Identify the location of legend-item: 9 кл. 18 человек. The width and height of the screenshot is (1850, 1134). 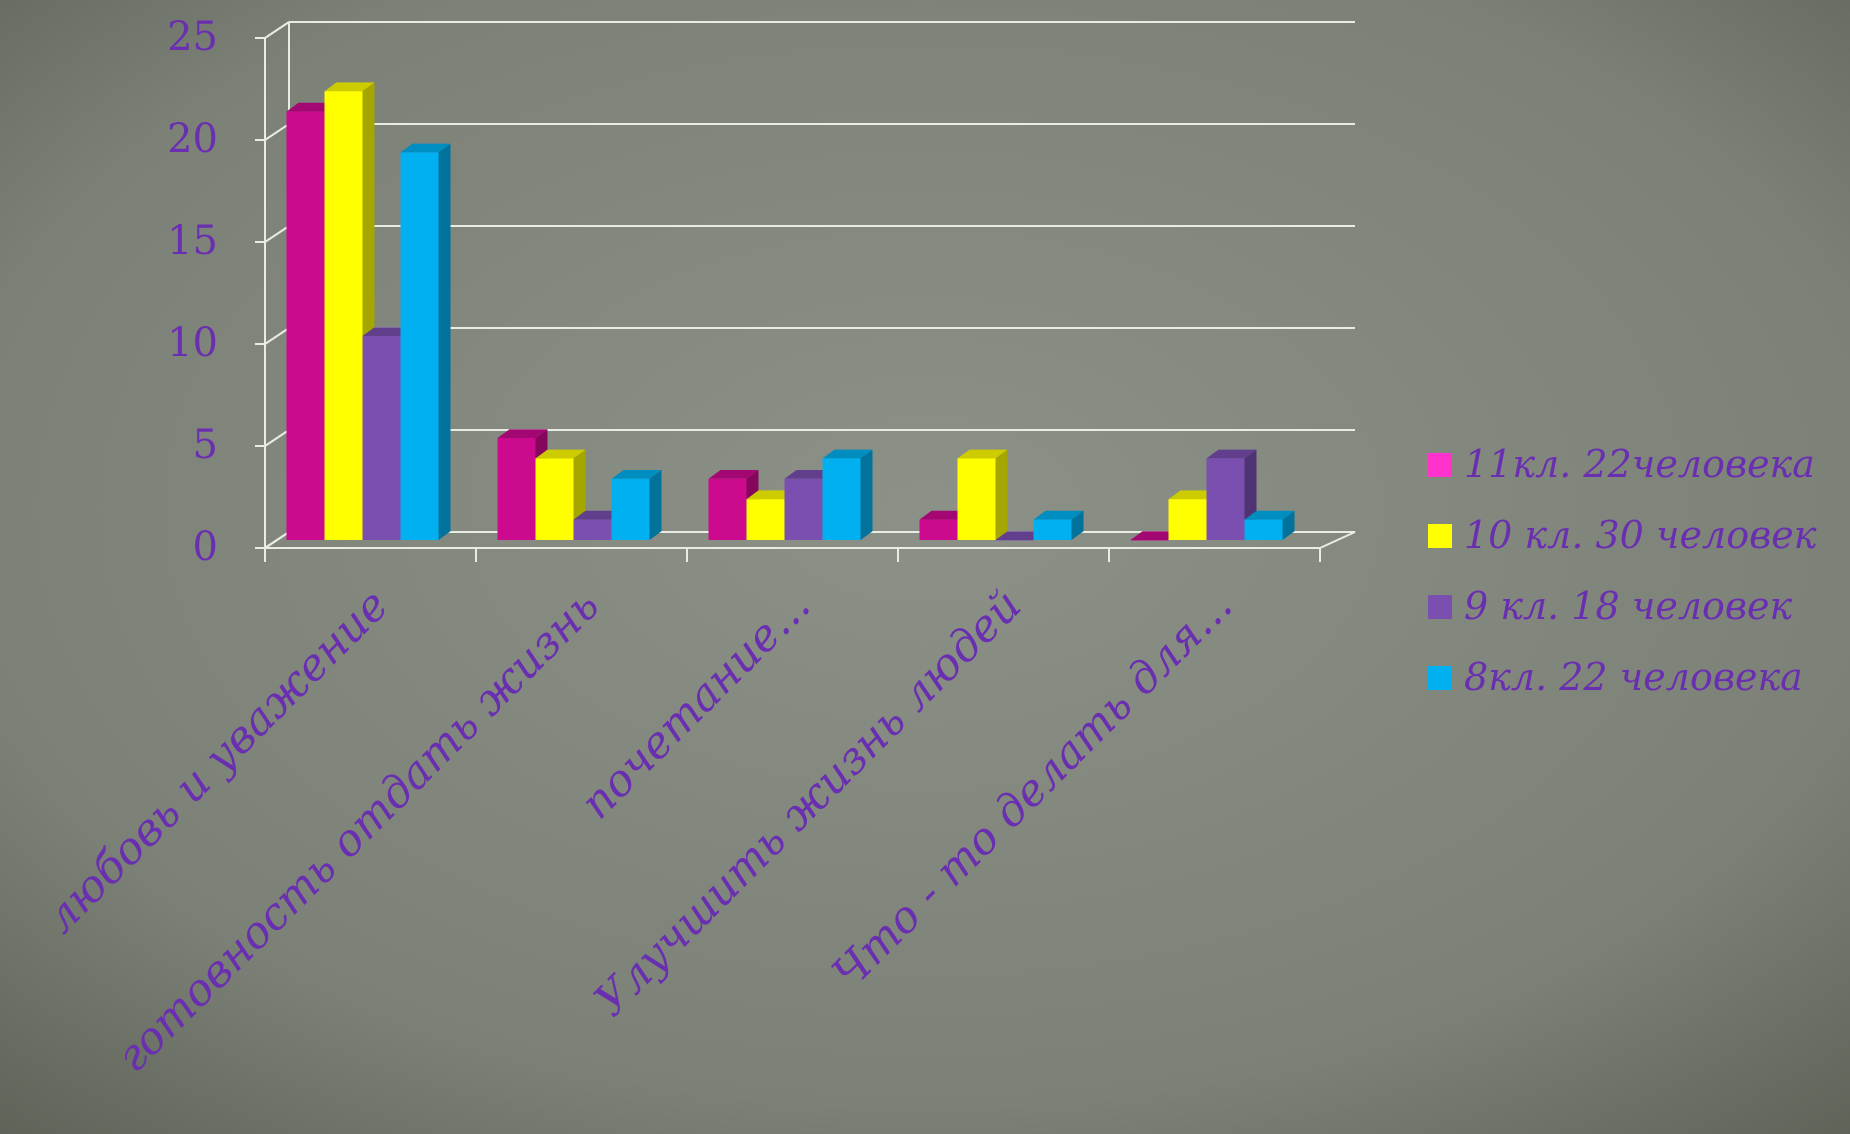
(1610, 606).